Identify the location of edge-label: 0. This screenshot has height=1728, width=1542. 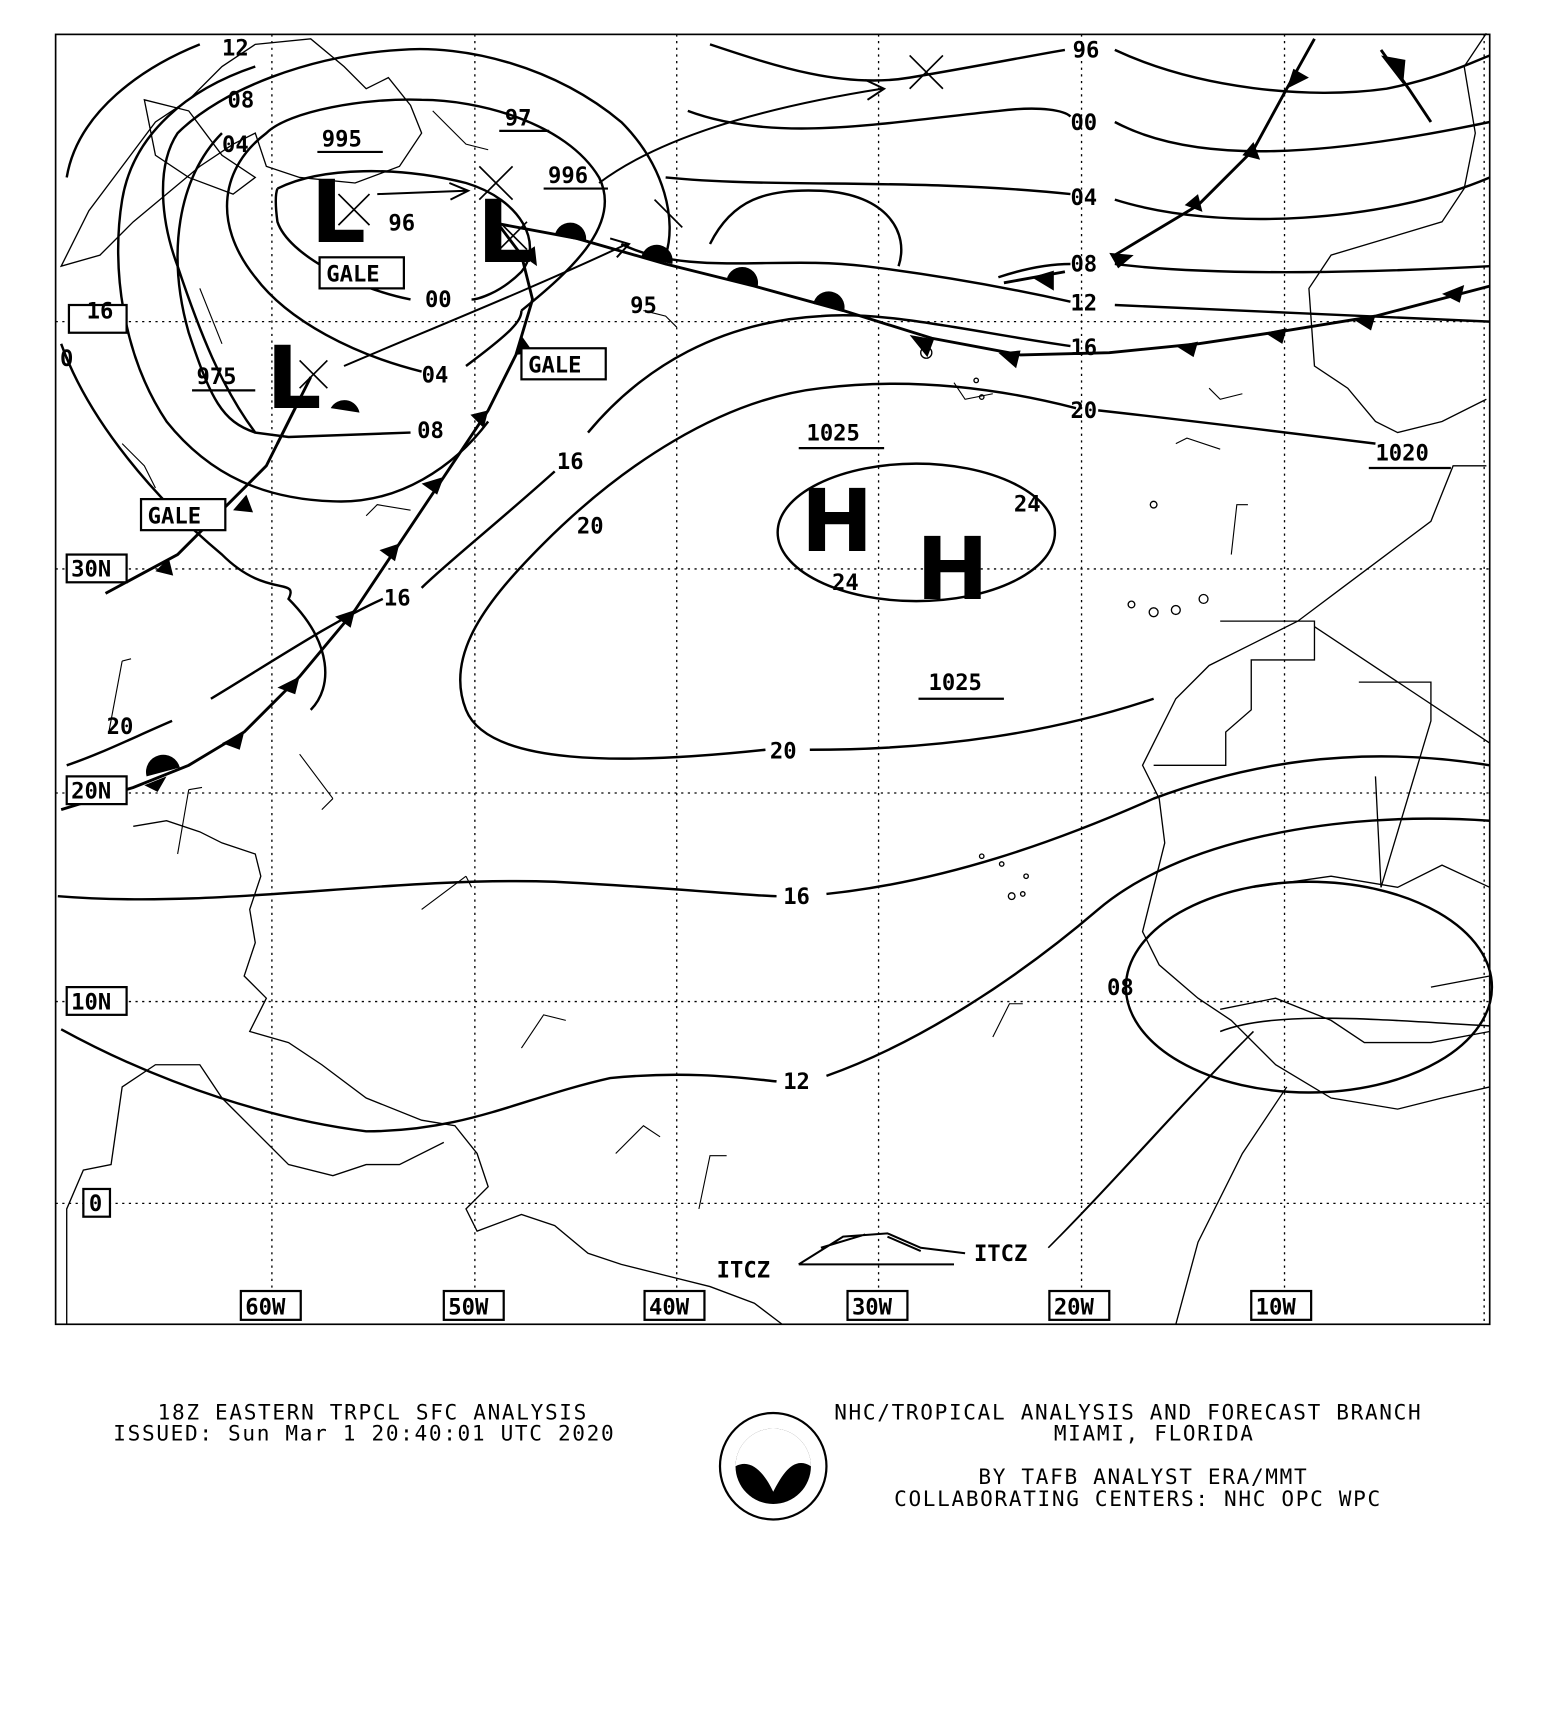
(66, 359).